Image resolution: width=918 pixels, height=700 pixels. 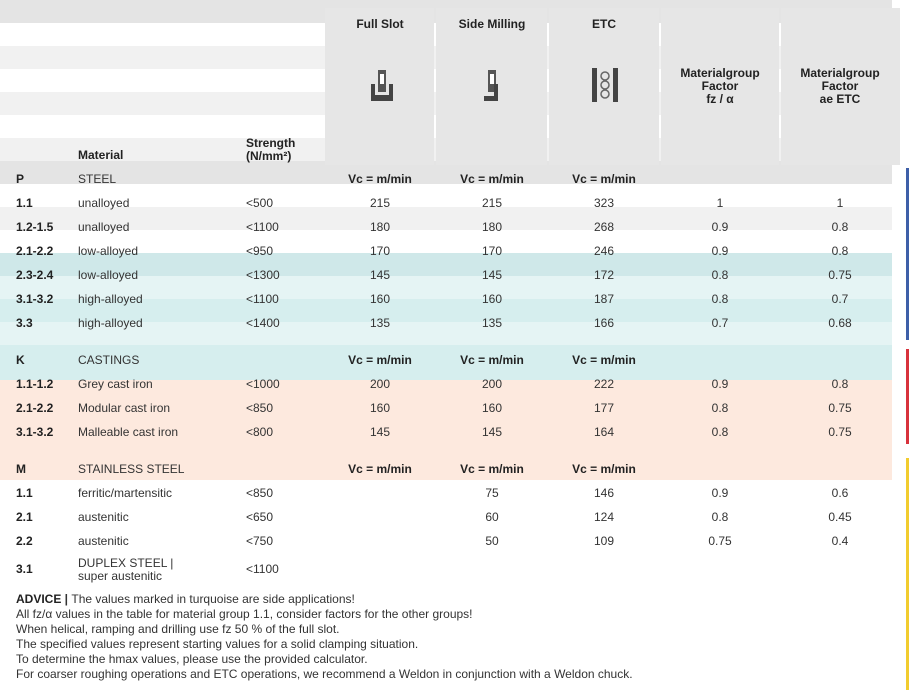 I want to click on strength: <650, so click(x=260, y=517).